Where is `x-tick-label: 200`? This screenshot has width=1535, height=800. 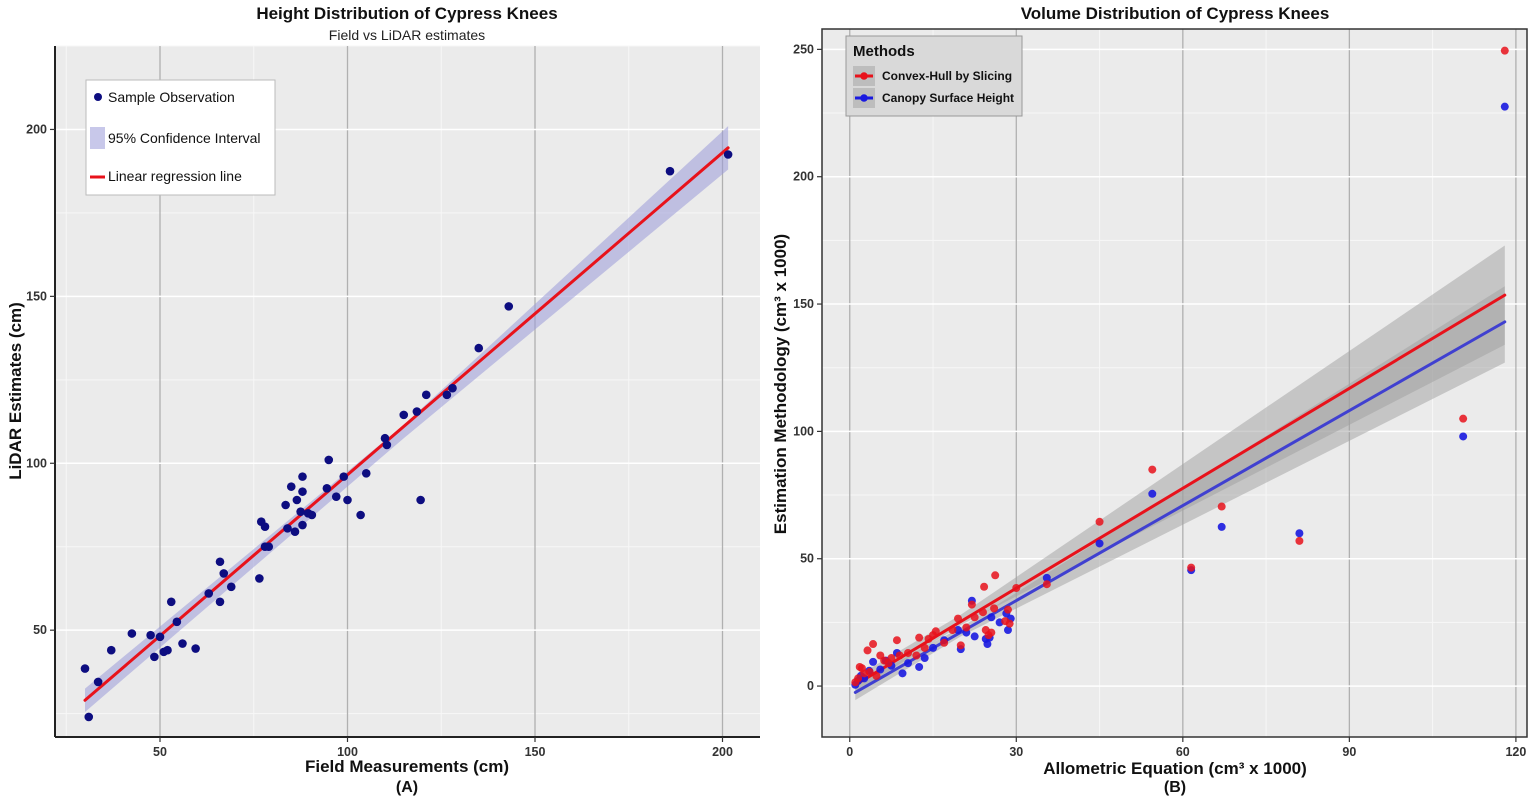 x-tick-label: 200 is located at coordinates (722, 752).